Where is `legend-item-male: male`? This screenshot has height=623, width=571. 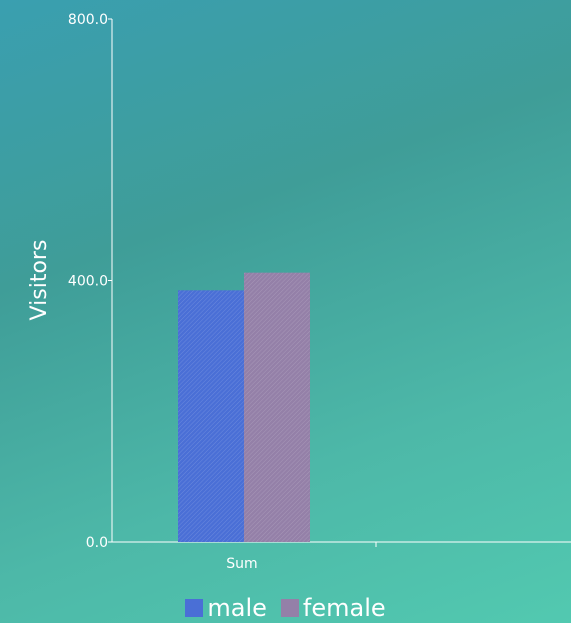 legend-item-male: male is located at coordinates (226, 608).